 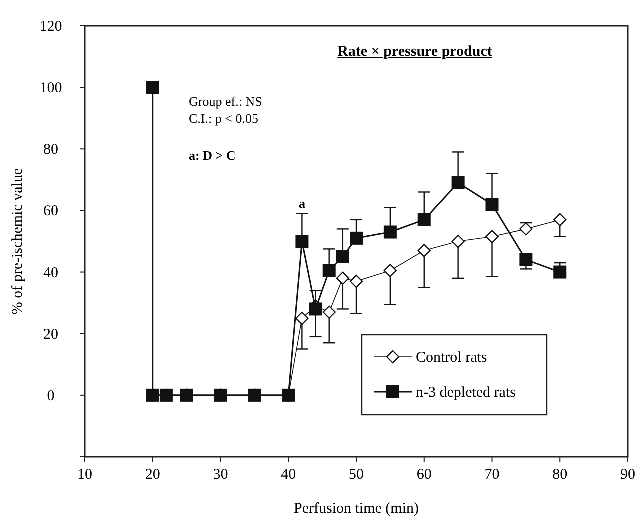 I want to click on x-tick-label: 20, so click(x=152, y=475).